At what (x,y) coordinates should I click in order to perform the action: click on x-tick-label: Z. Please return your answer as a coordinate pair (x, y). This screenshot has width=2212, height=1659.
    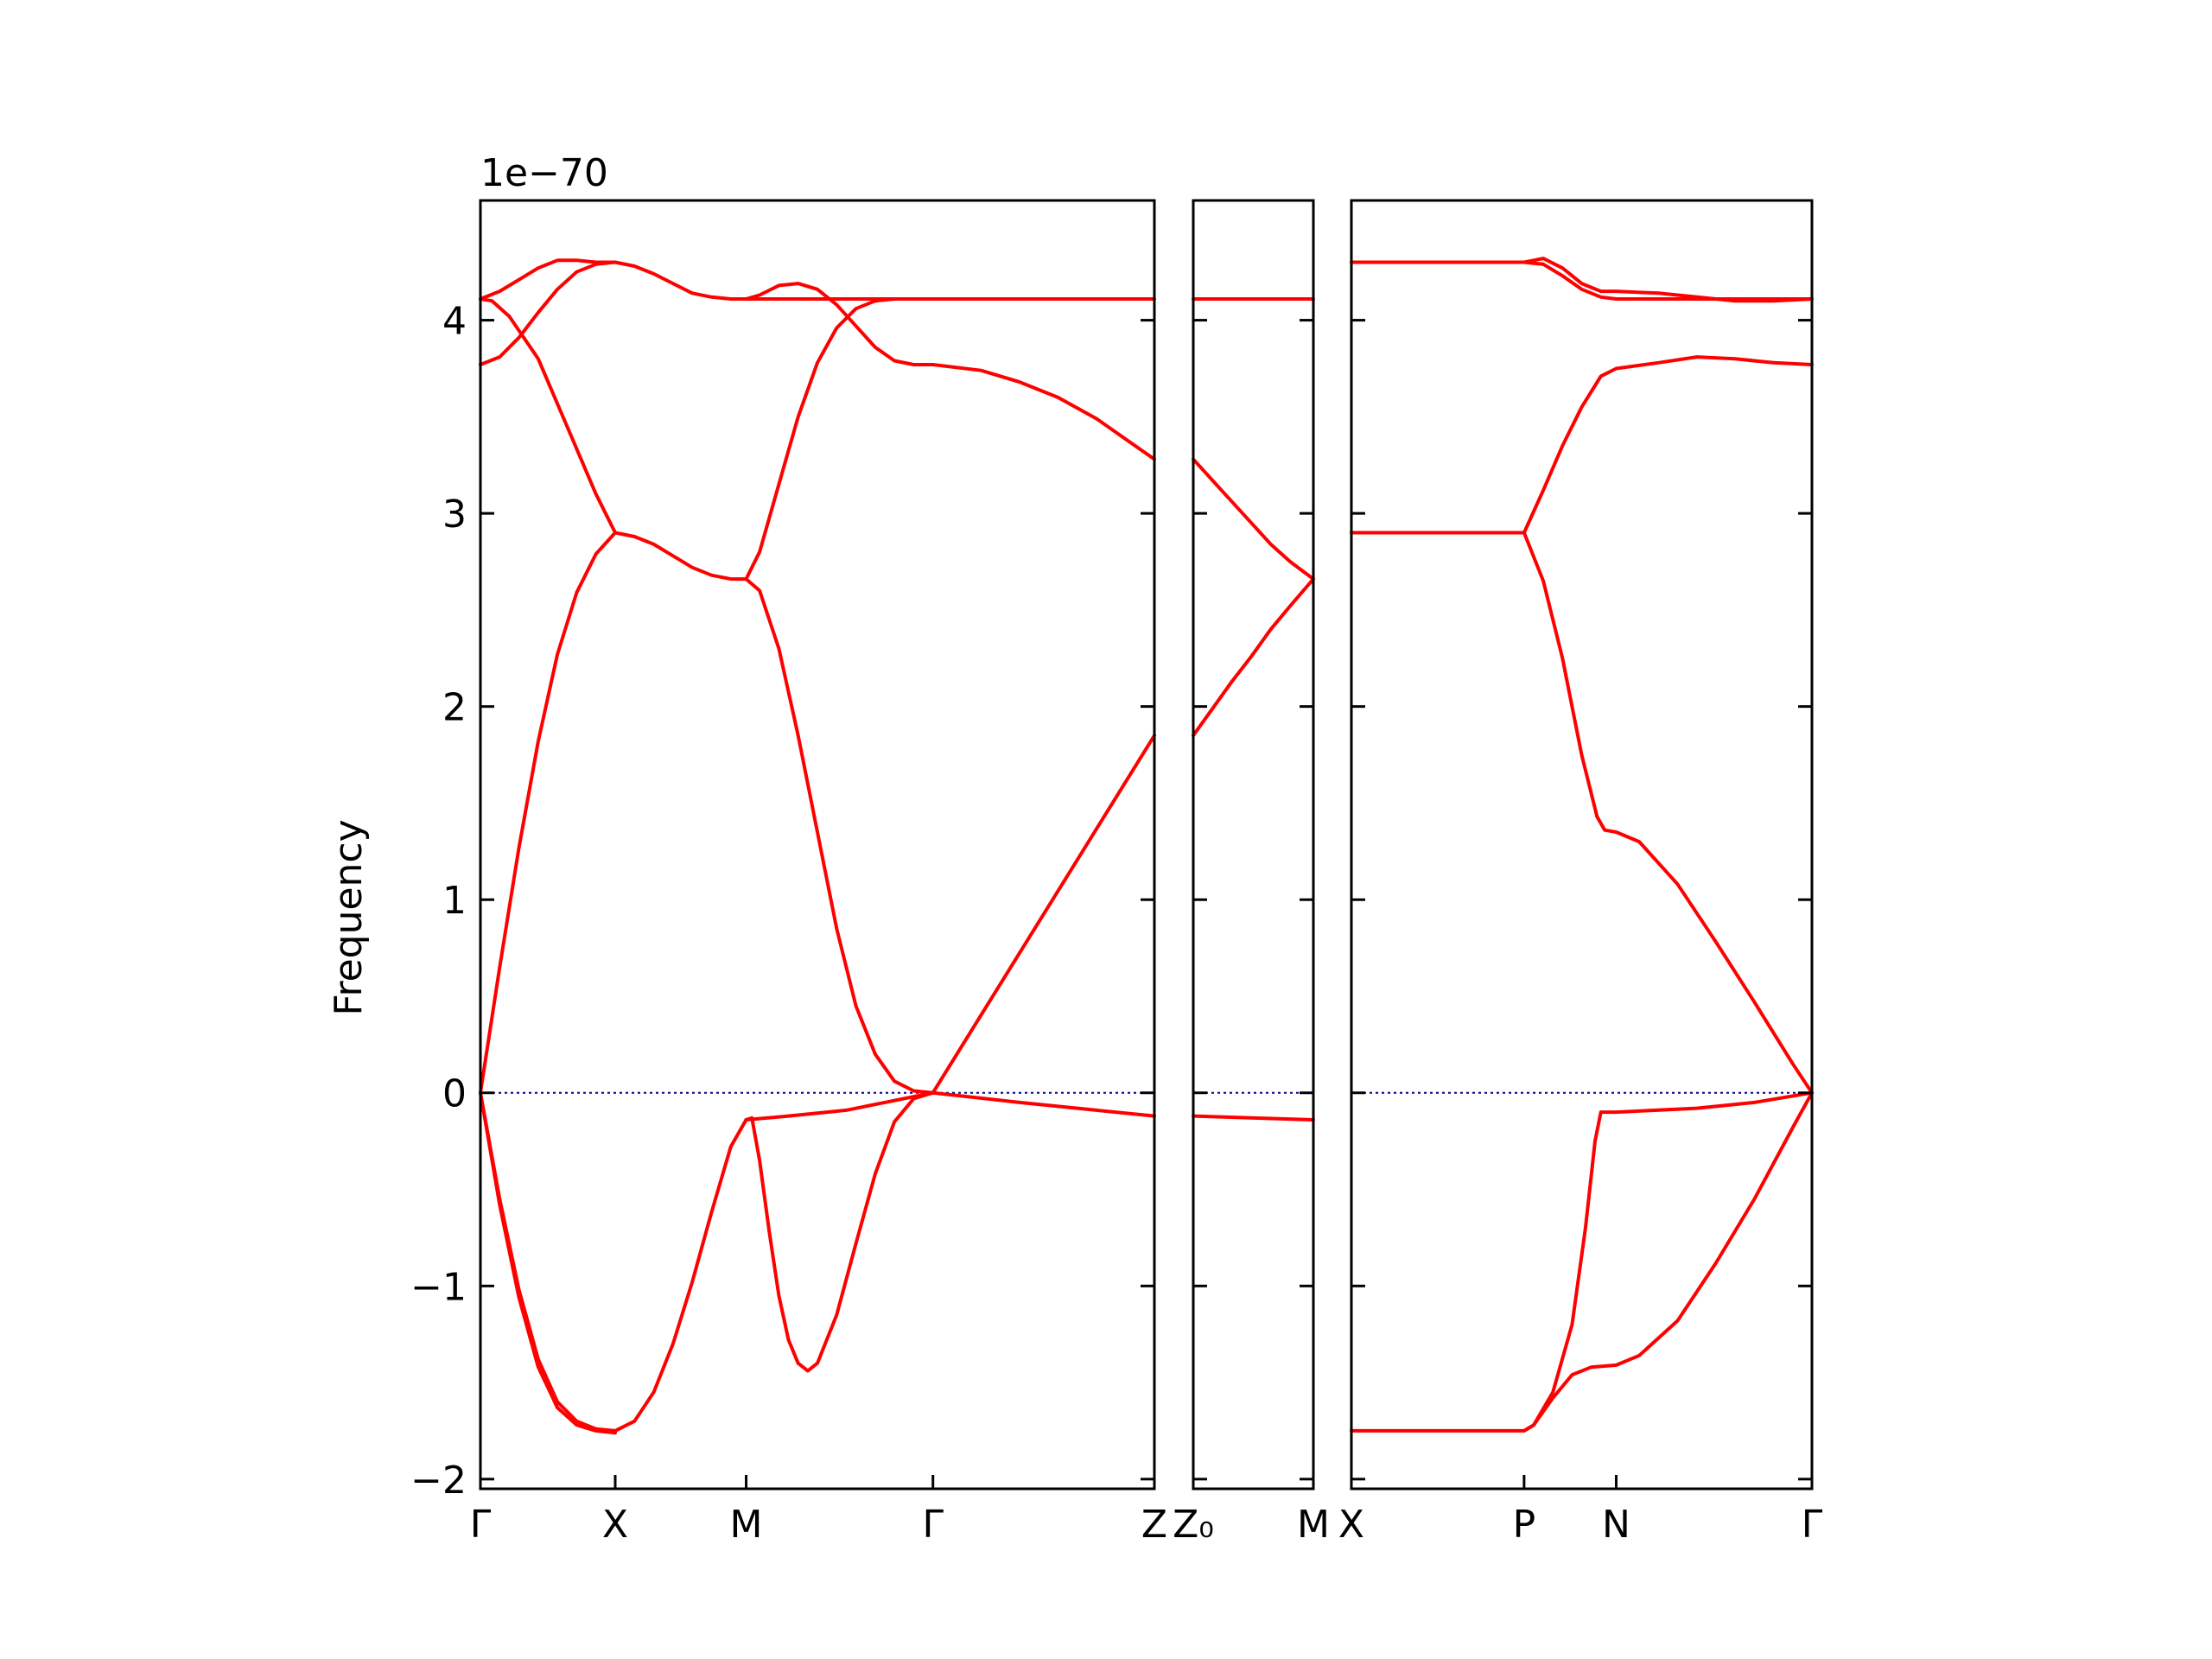
    Looking at the image, I should click on (1154, 1525).